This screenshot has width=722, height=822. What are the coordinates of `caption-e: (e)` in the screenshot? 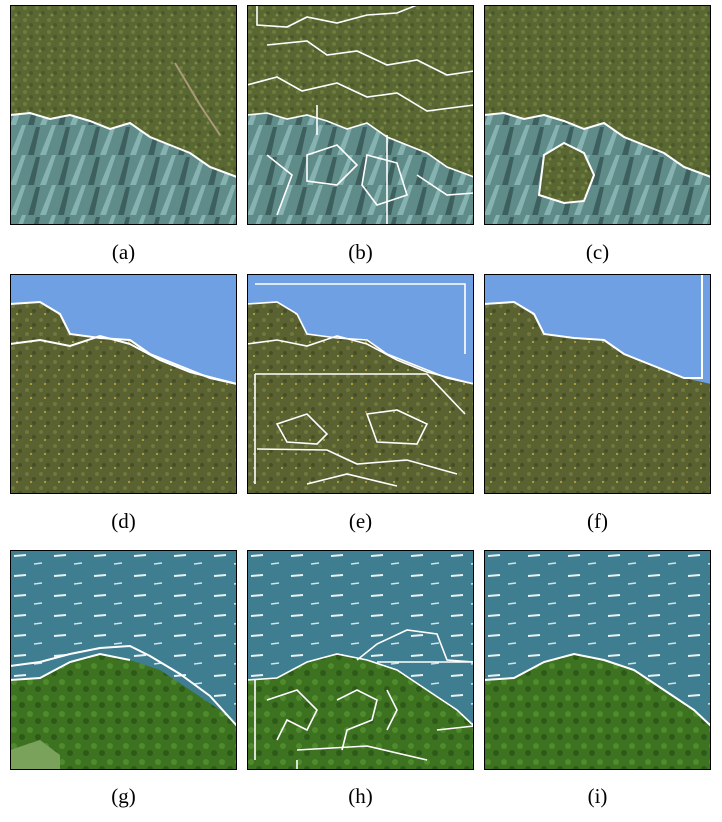 It's located at (360, 521).